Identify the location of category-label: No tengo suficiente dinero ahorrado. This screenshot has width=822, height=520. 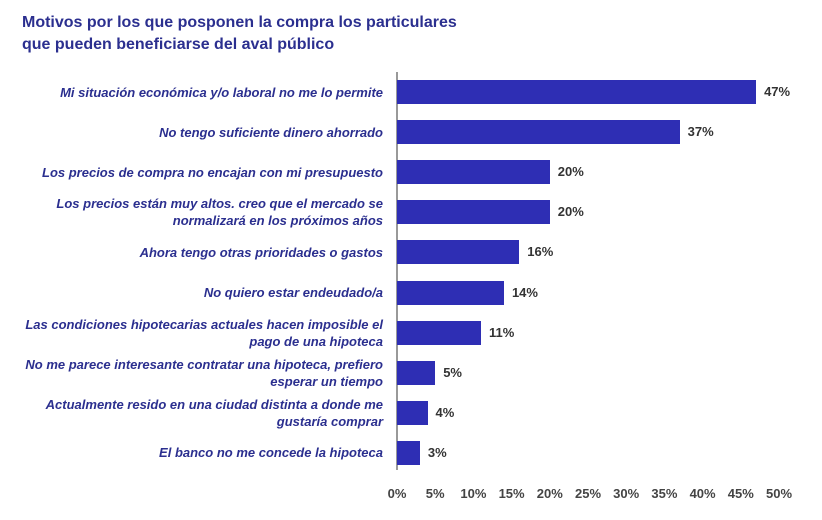
(271, 132).